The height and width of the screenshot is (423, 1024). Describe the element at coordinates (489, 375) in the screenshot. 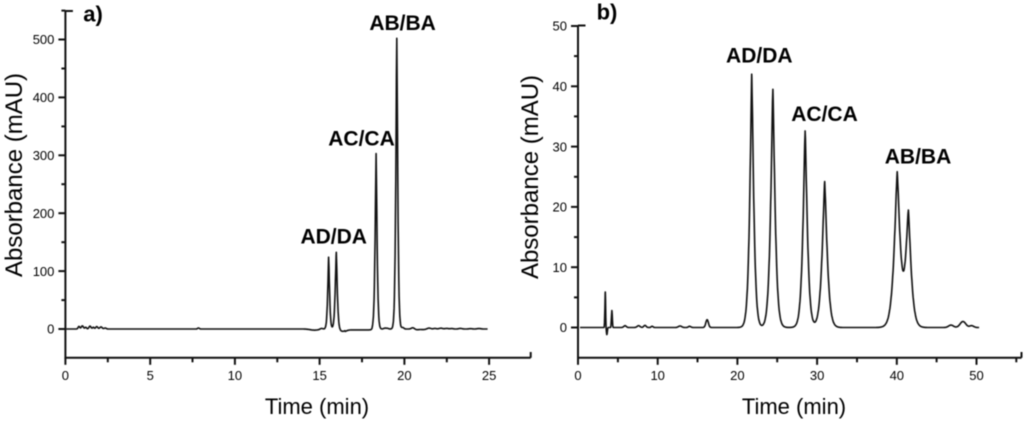

I see `svg-text: 25` at that location.